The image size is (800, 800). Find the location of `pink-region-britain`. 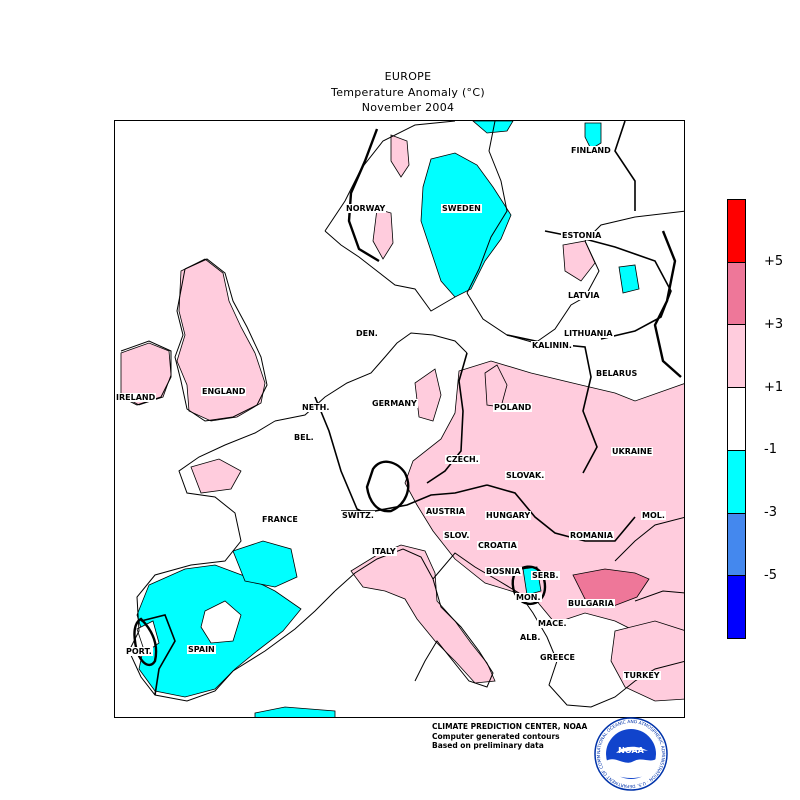

pink-region-britain is located at coordinates (221, 340).